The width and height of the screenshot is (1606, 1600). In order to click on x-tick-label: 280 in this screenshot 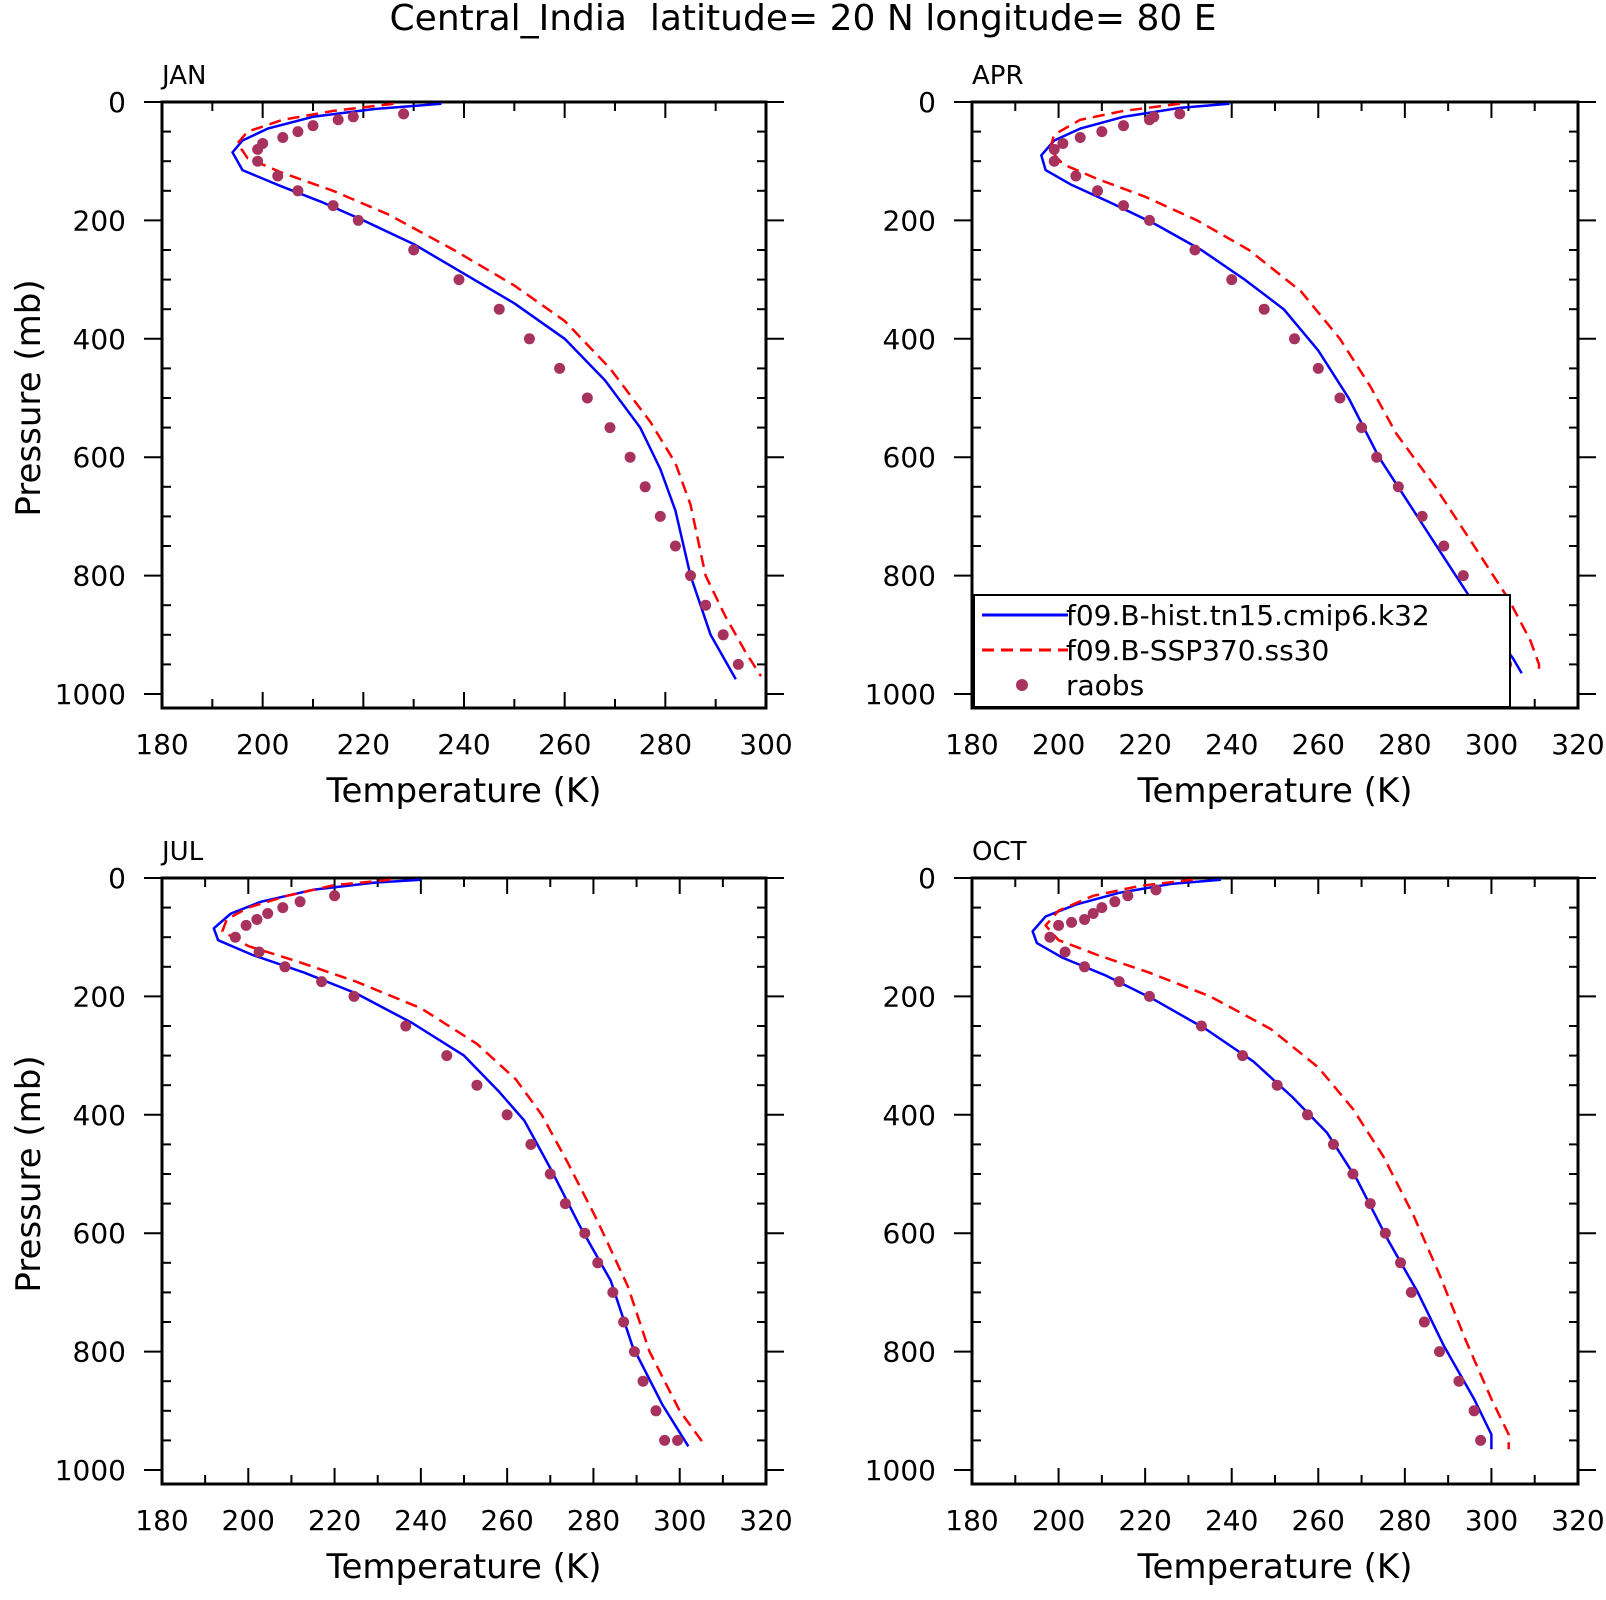, I will do `click(665, 744)`.